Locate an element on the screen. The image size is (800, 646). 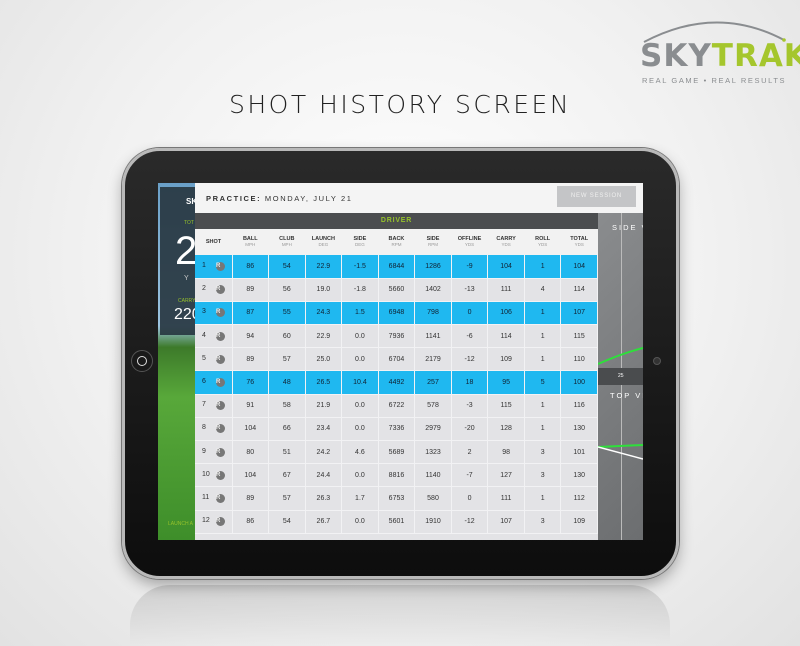
table-cell: 798 is located at coordinates (433, 313).